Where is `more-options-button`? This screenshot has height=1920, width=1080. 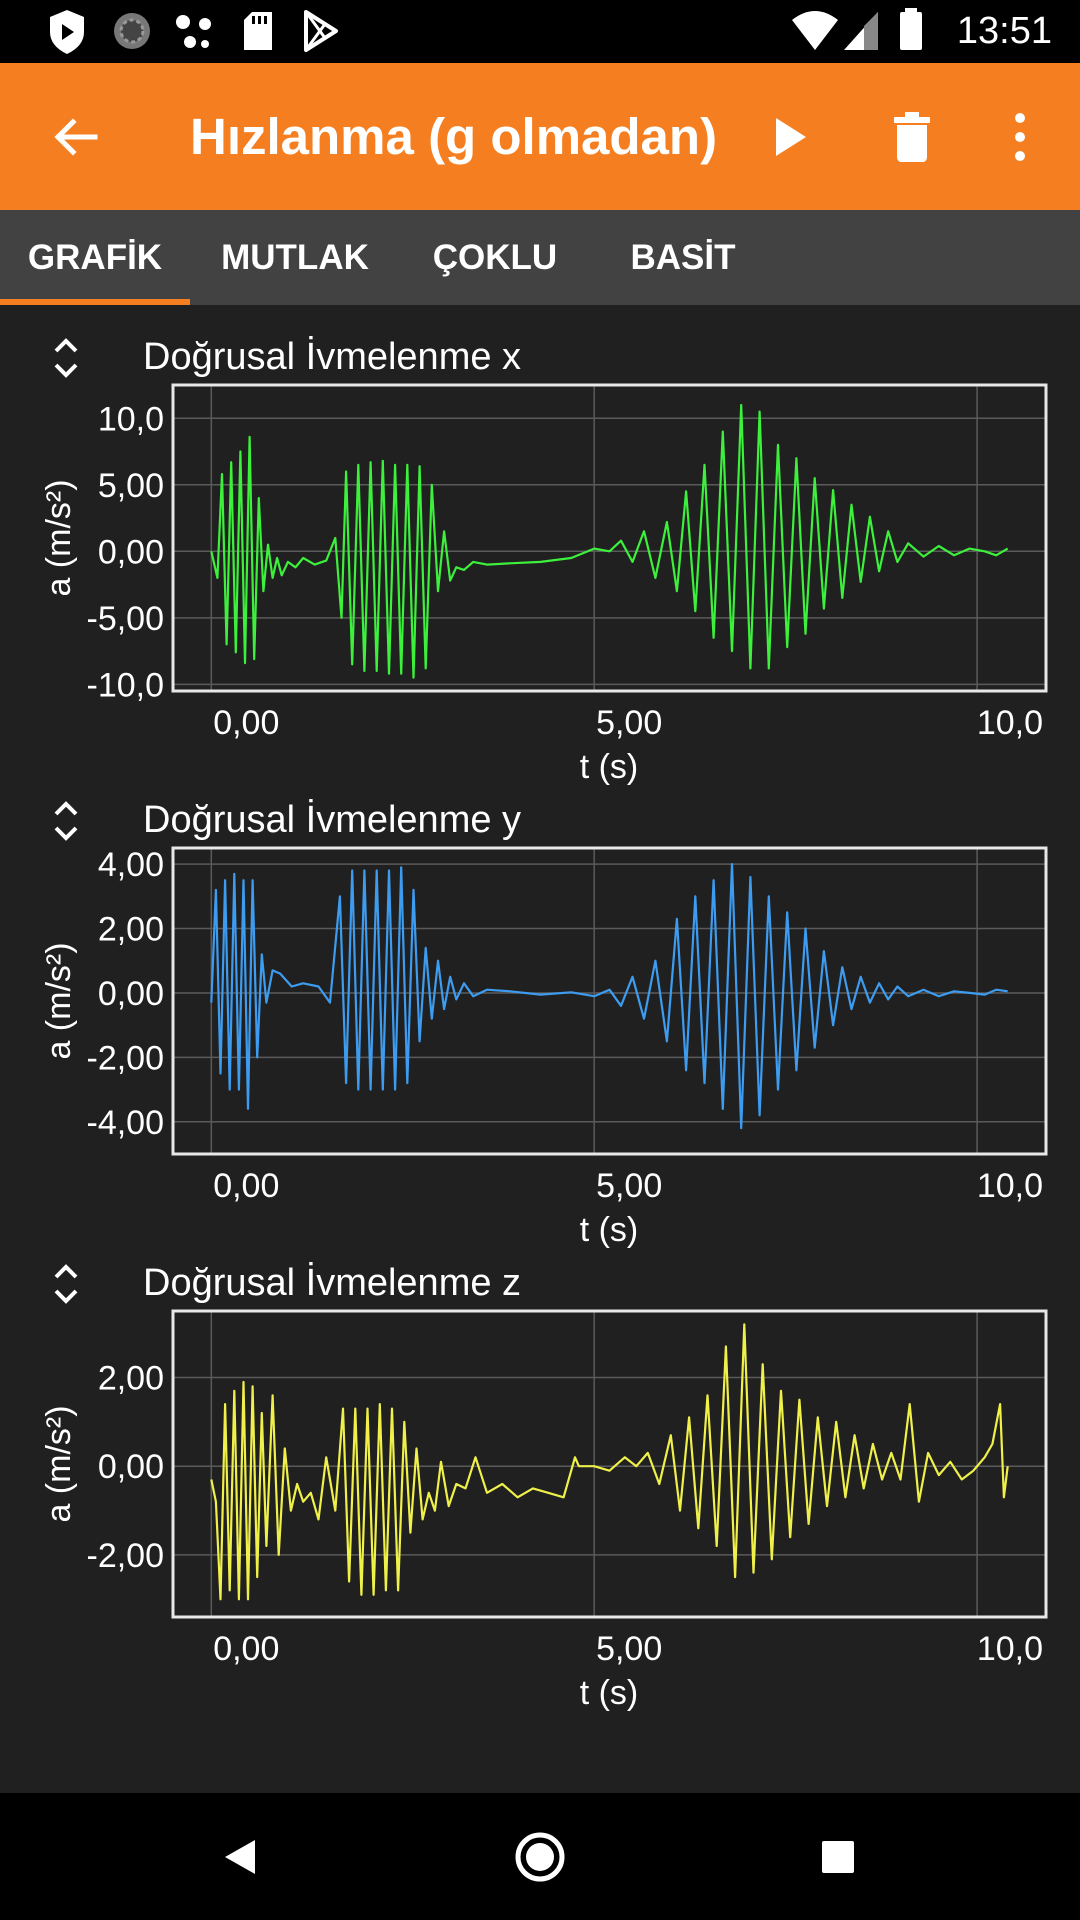
more-options-button is located at coordinates (1020, 136).